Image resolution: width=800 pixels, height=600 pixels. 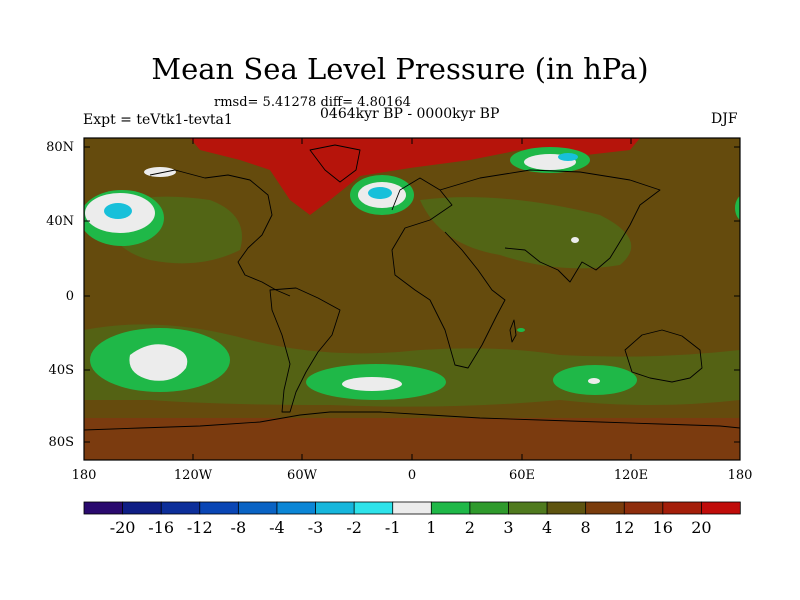 What do you see at coordinates (161, 527) in the screenshot?
I see `colorbar-label: -16` at bounding box center [161, 527].